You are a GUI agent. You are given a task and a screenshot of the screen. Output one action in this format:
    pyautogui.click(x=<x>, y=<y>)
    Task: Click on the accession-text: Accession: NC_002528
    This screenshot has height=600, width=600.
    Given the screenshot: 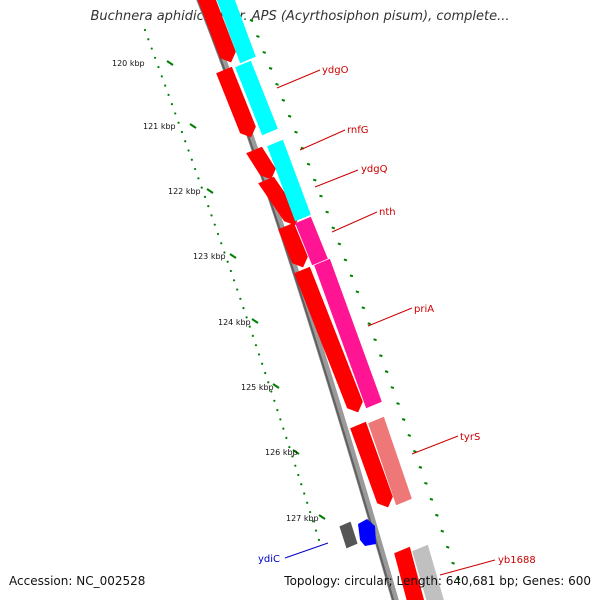 What is the action you would take?
    pyautogui.click(x=77, y=581)
    